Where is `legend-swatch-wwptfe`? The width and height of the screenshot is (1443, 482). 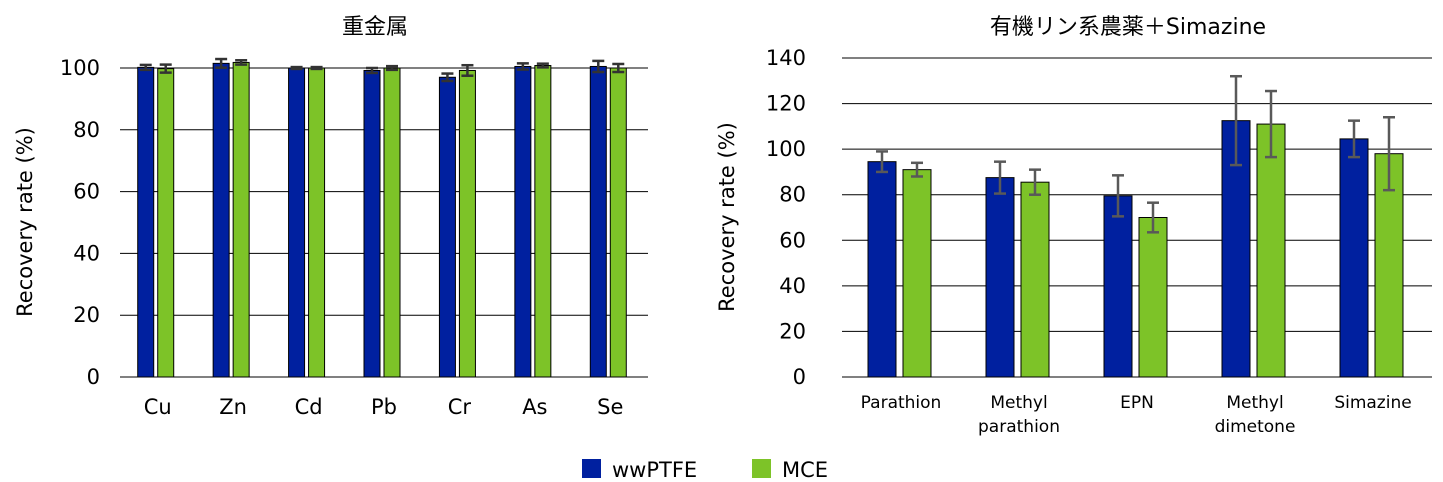 legend-swatch-wwptfe is located at coordinates (591, 468).